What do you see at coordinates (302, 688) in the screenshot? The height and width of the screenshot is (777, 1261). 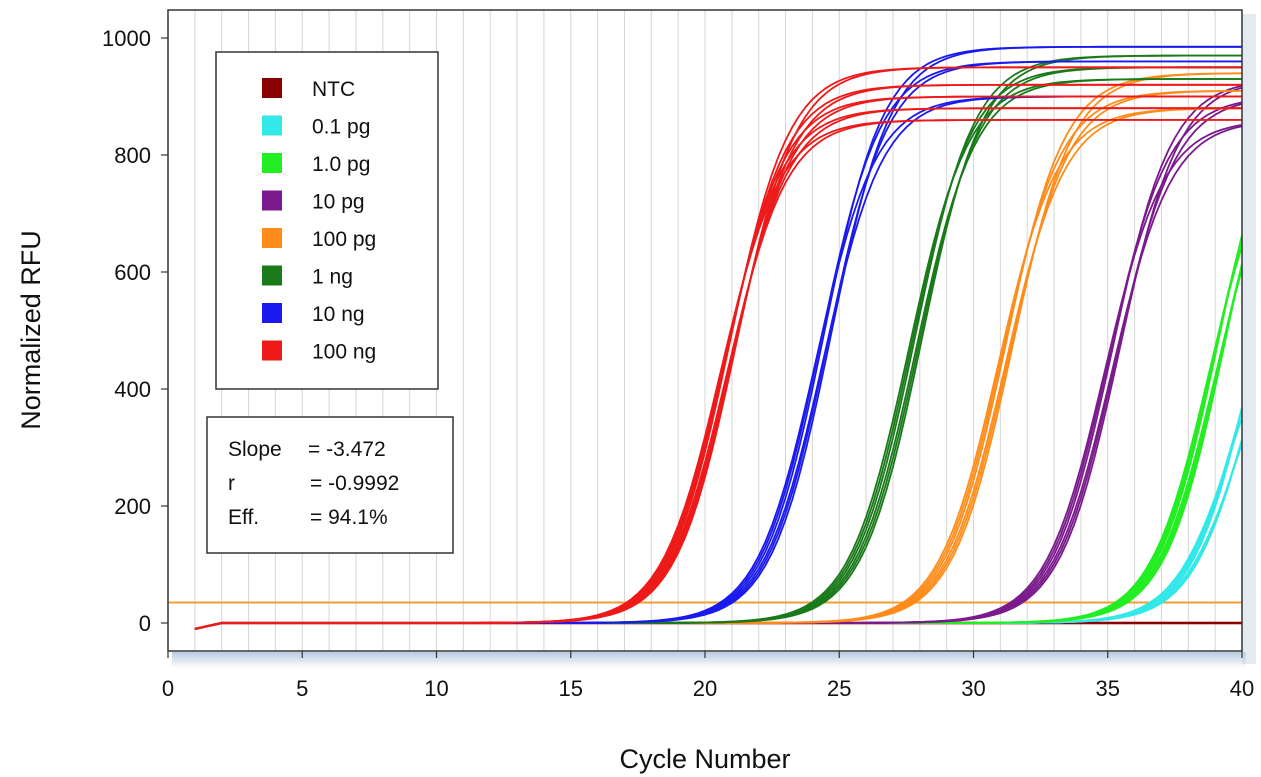 I see `x-tick-label: 5` at bounding box center [302, 688].